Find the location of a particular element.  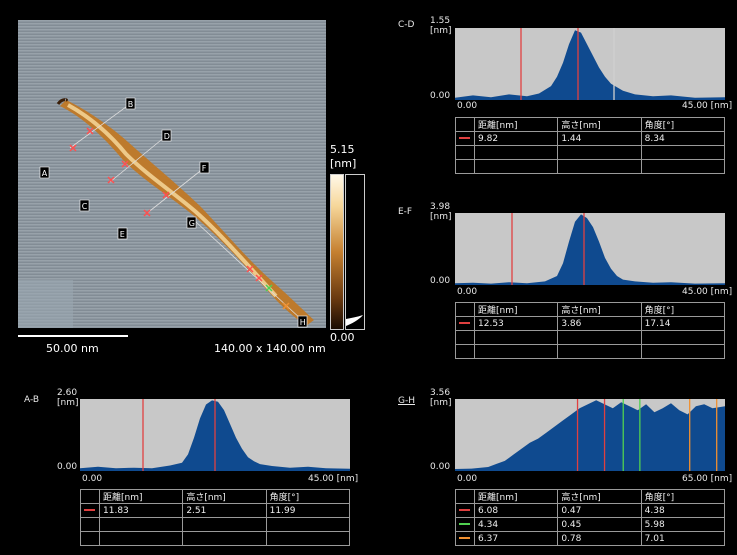

marker-box-g is located at coordinates (191, 222).